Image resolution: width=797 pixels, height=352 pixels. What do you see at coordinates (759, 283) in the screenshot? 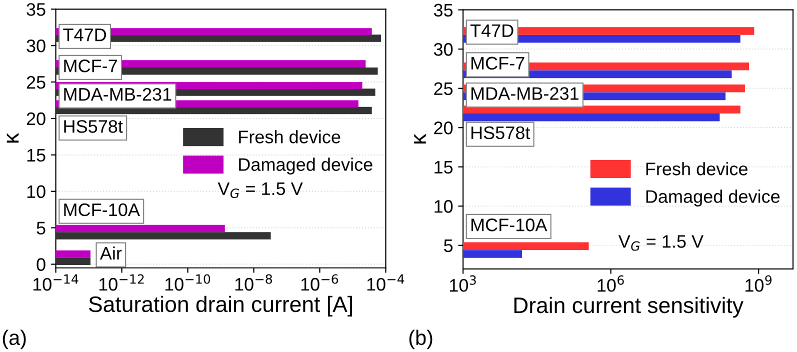
I see `x-tick-label: 10$^{9}$` at bounding box center [759, 283].